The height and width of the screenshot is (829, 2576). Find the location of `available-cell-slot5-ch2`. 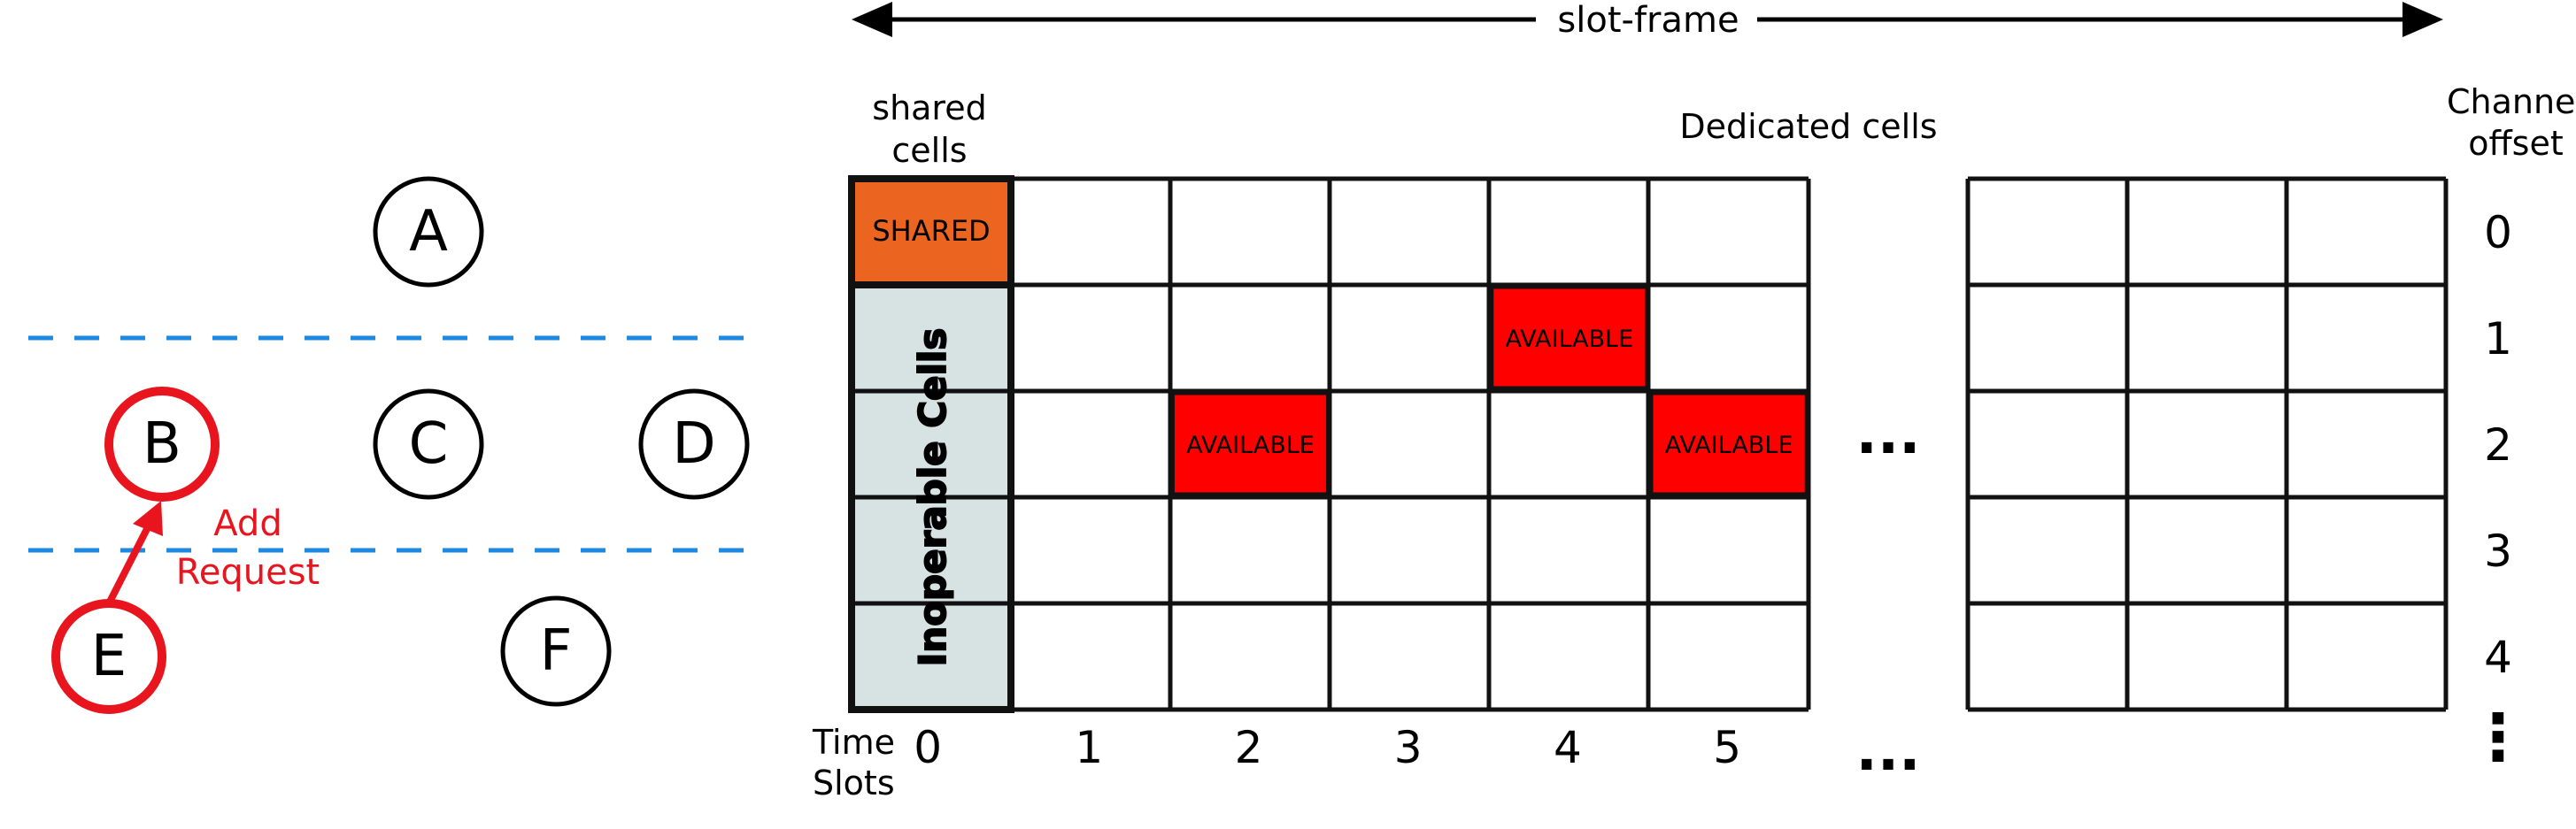

available-cell-slot5-ch2 is located at coordinates (1728, 444).